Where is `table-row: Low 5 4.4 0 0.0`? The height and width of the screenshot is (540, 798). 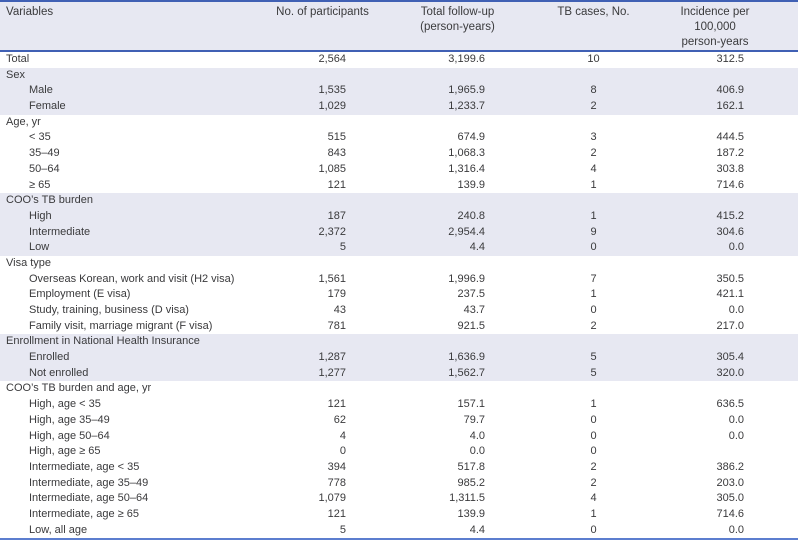
table-row: Low 5 4.4 0 0.0 is located at coordinates (399, 248).